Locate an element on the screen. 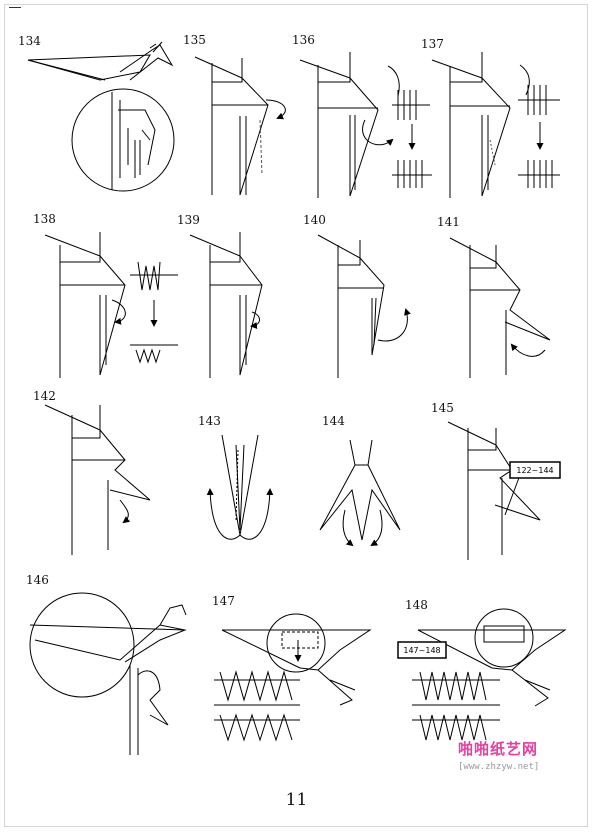 The height and width of the screenshot is (832, 593). step-number-141: 141 is located at coordinates (448, 222).